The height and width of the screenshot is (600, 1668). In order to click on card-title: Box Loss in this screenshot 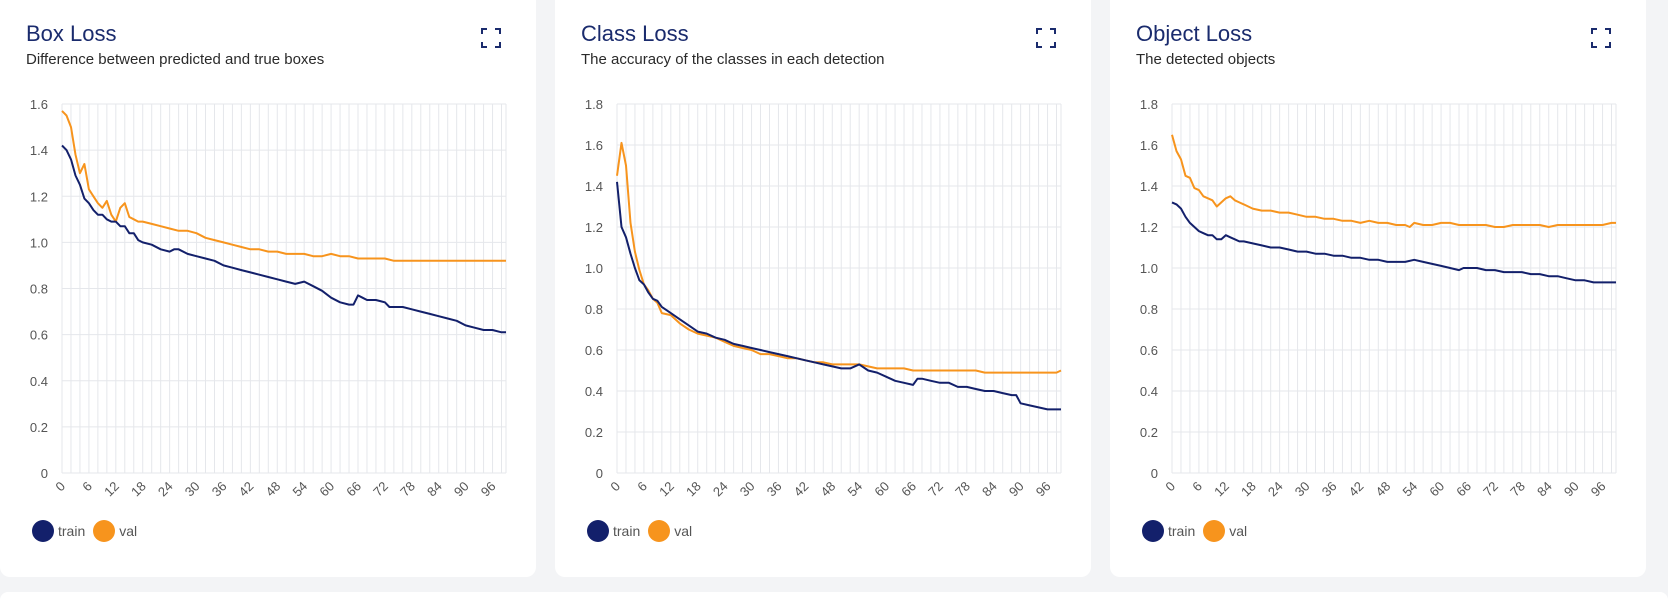, I will do `click(71, 33)`.